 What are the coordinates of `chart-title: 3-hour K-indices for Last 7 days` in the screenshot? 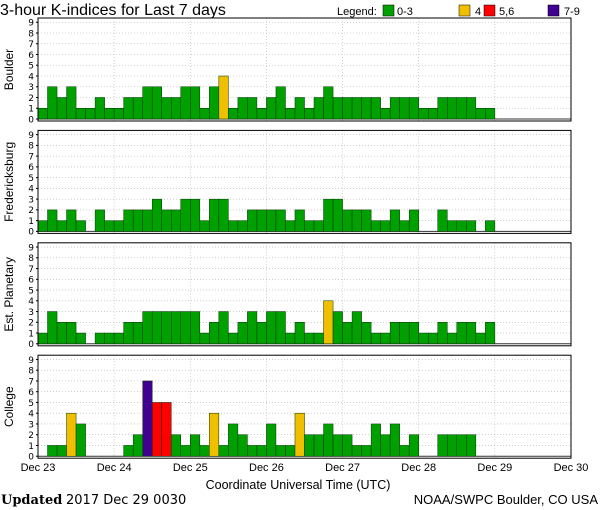 It's located at (113, 10).